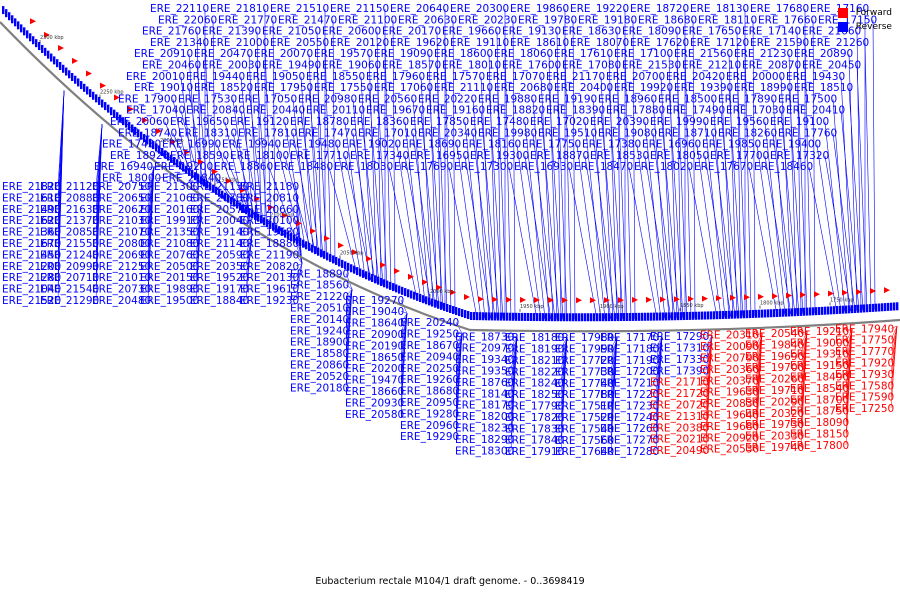 The width and height of the screenshot is (900, 600). What do you see at coordinates (121, 187) in the screenshot?
I see `reverse-gene-label: ERE_20750` at bounding box center [121, 187].